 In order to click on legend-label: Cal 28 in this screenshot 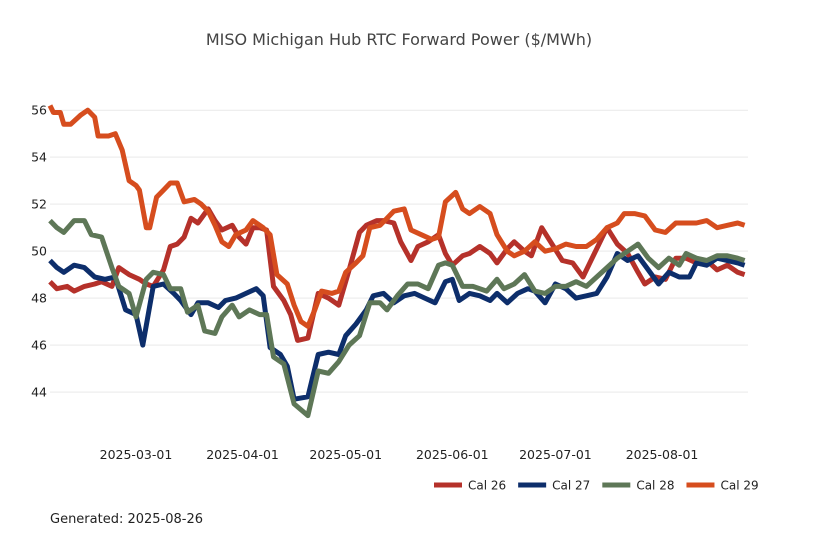, I will do `click(655, 486)`.